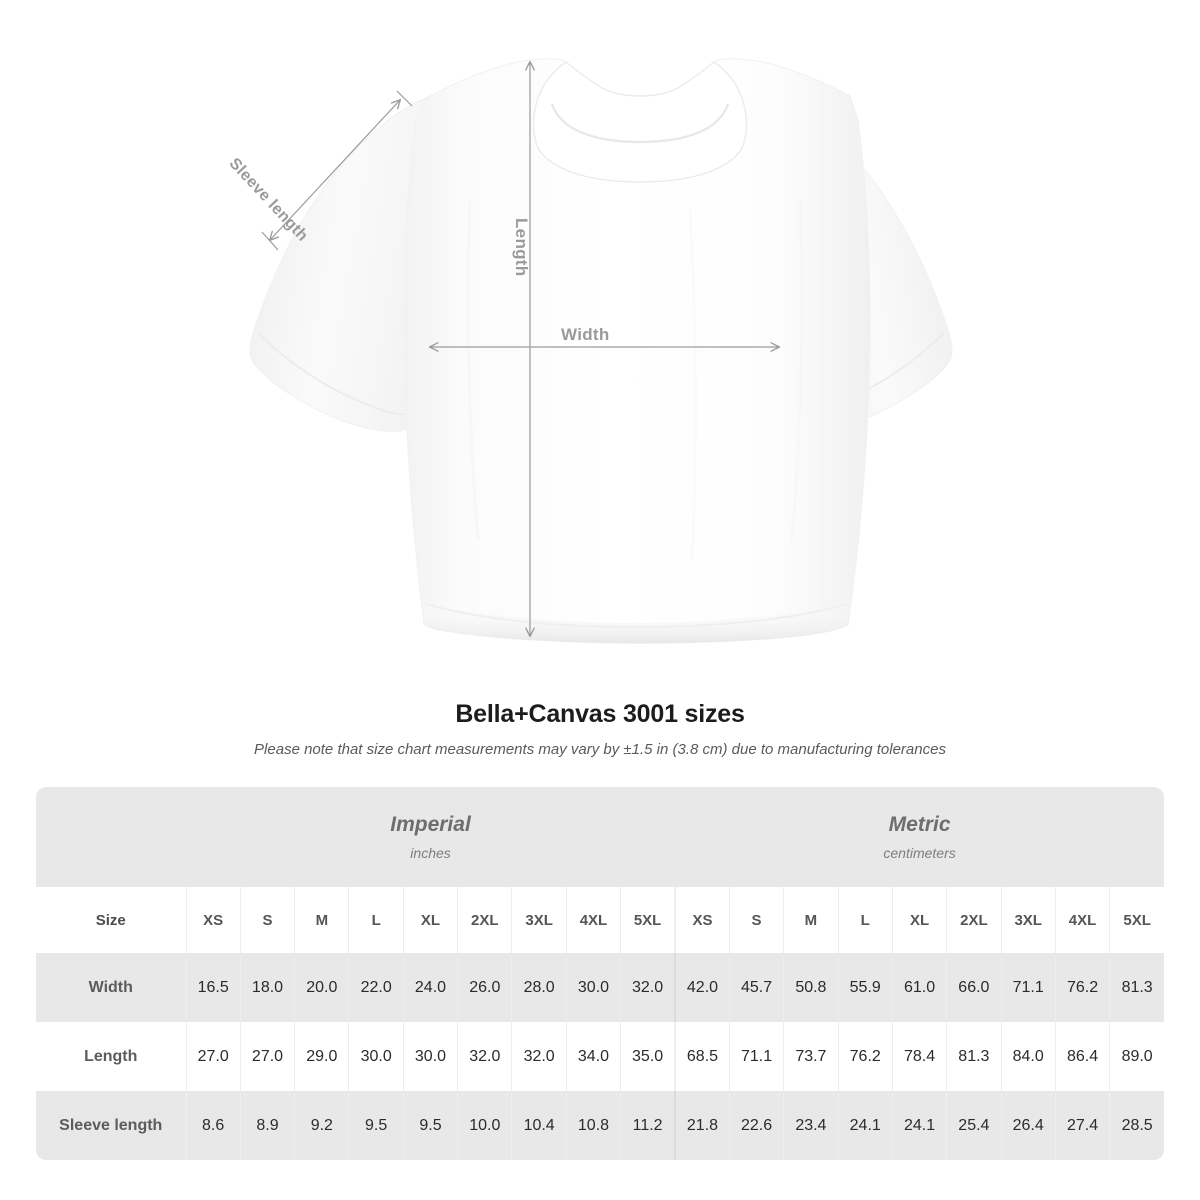 The width and height of the screenshot is (1200, 1200). Describe the element at coordinates (702, 1125) in the screenshot. I see `cell-sleeve-metric-xs: 21.8` at that location.